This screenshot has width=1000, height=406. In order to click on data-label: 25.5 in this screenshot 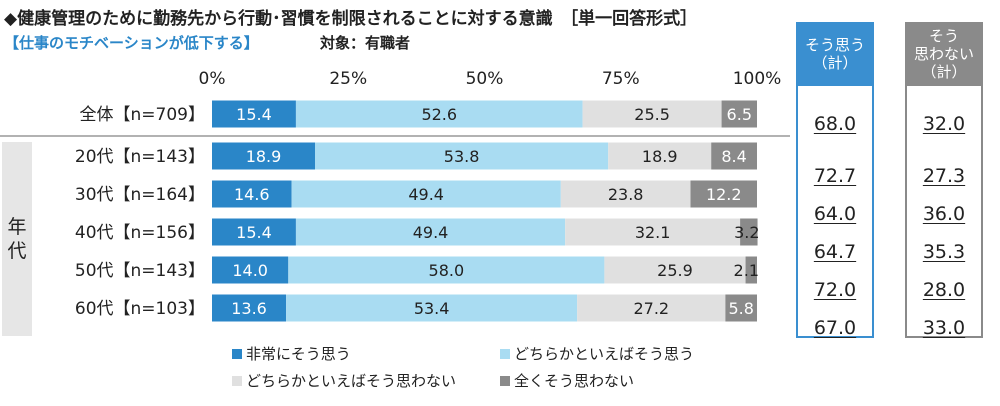, I will do `click(652, 114)`.